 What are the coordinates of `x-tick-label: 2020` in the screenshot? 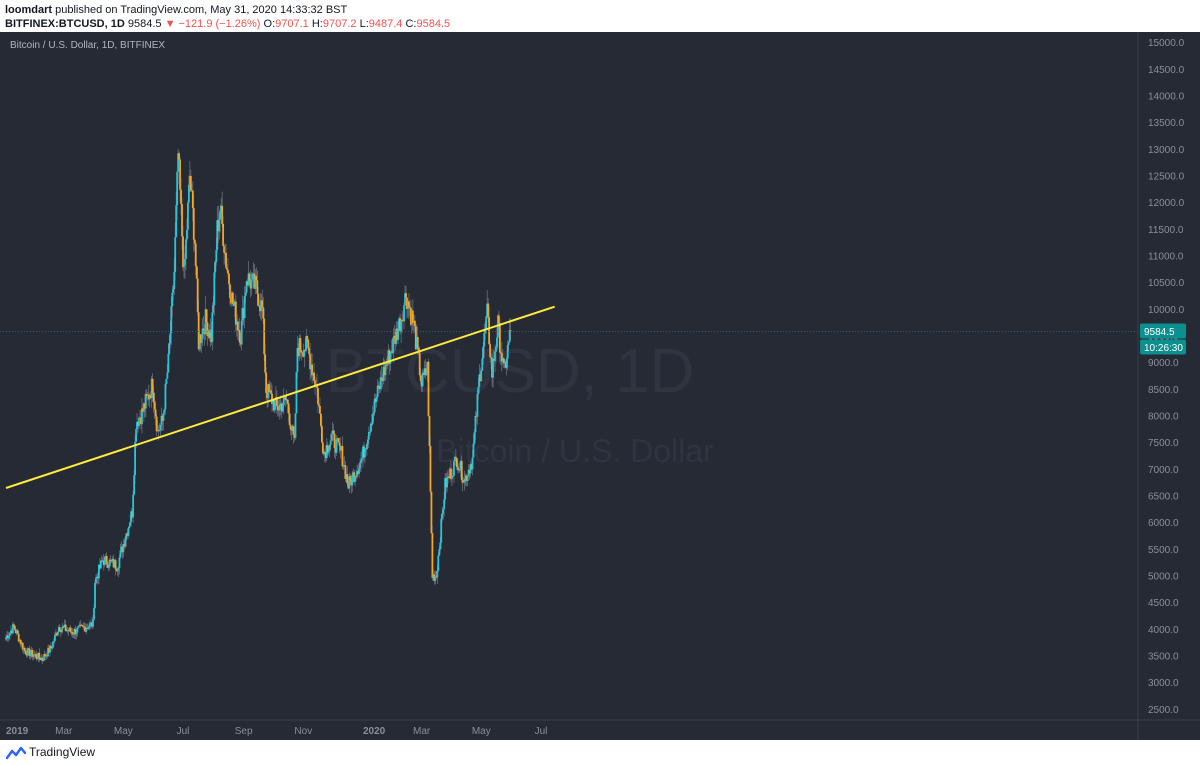 It's located at (374, 731).